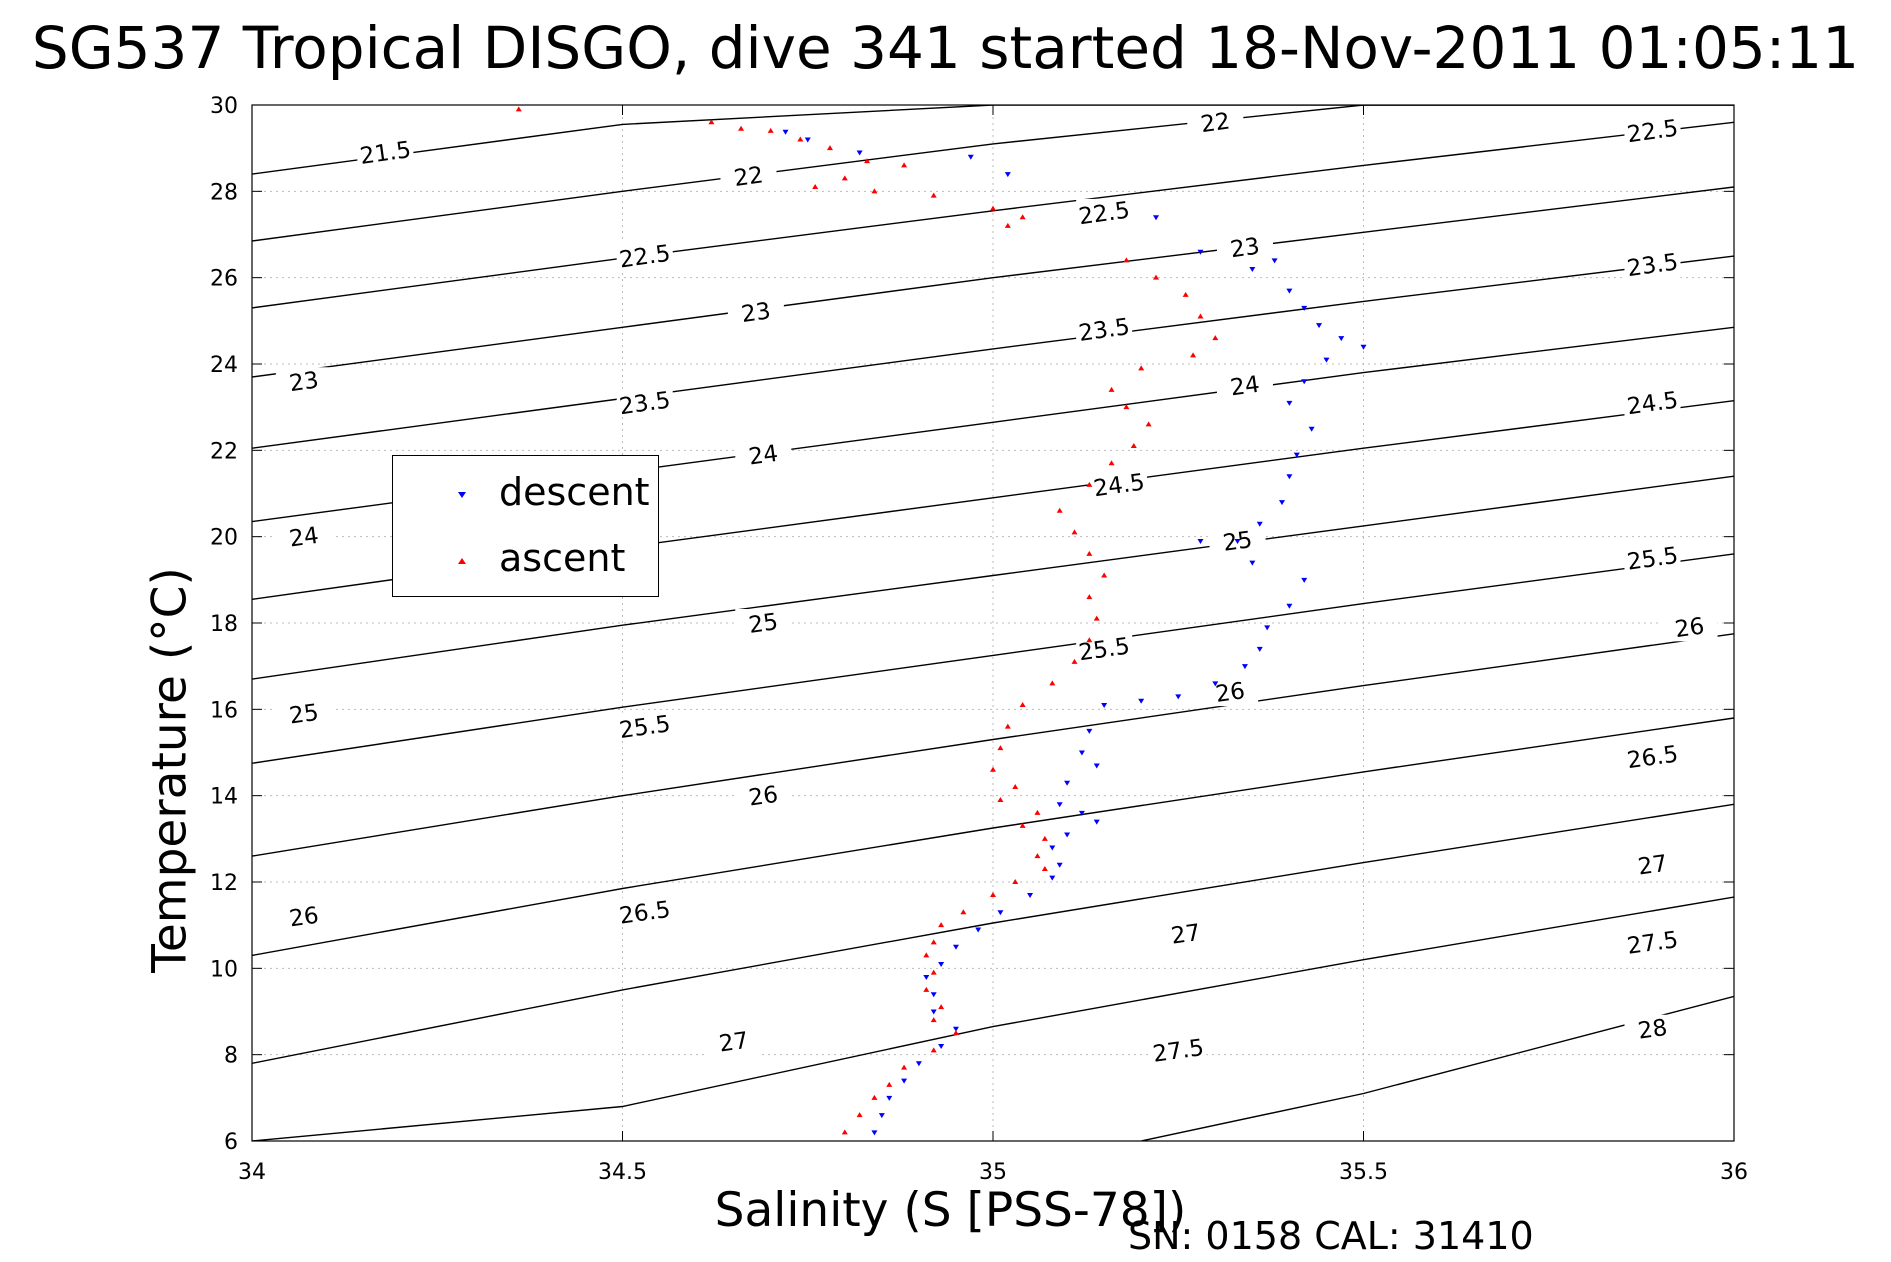 This screenshot has width=1891, height=1262. What do you see at coordinates (224, 279) in the screenshot?
I see `y-tick-label: 26` at bounding box center [224, 279].